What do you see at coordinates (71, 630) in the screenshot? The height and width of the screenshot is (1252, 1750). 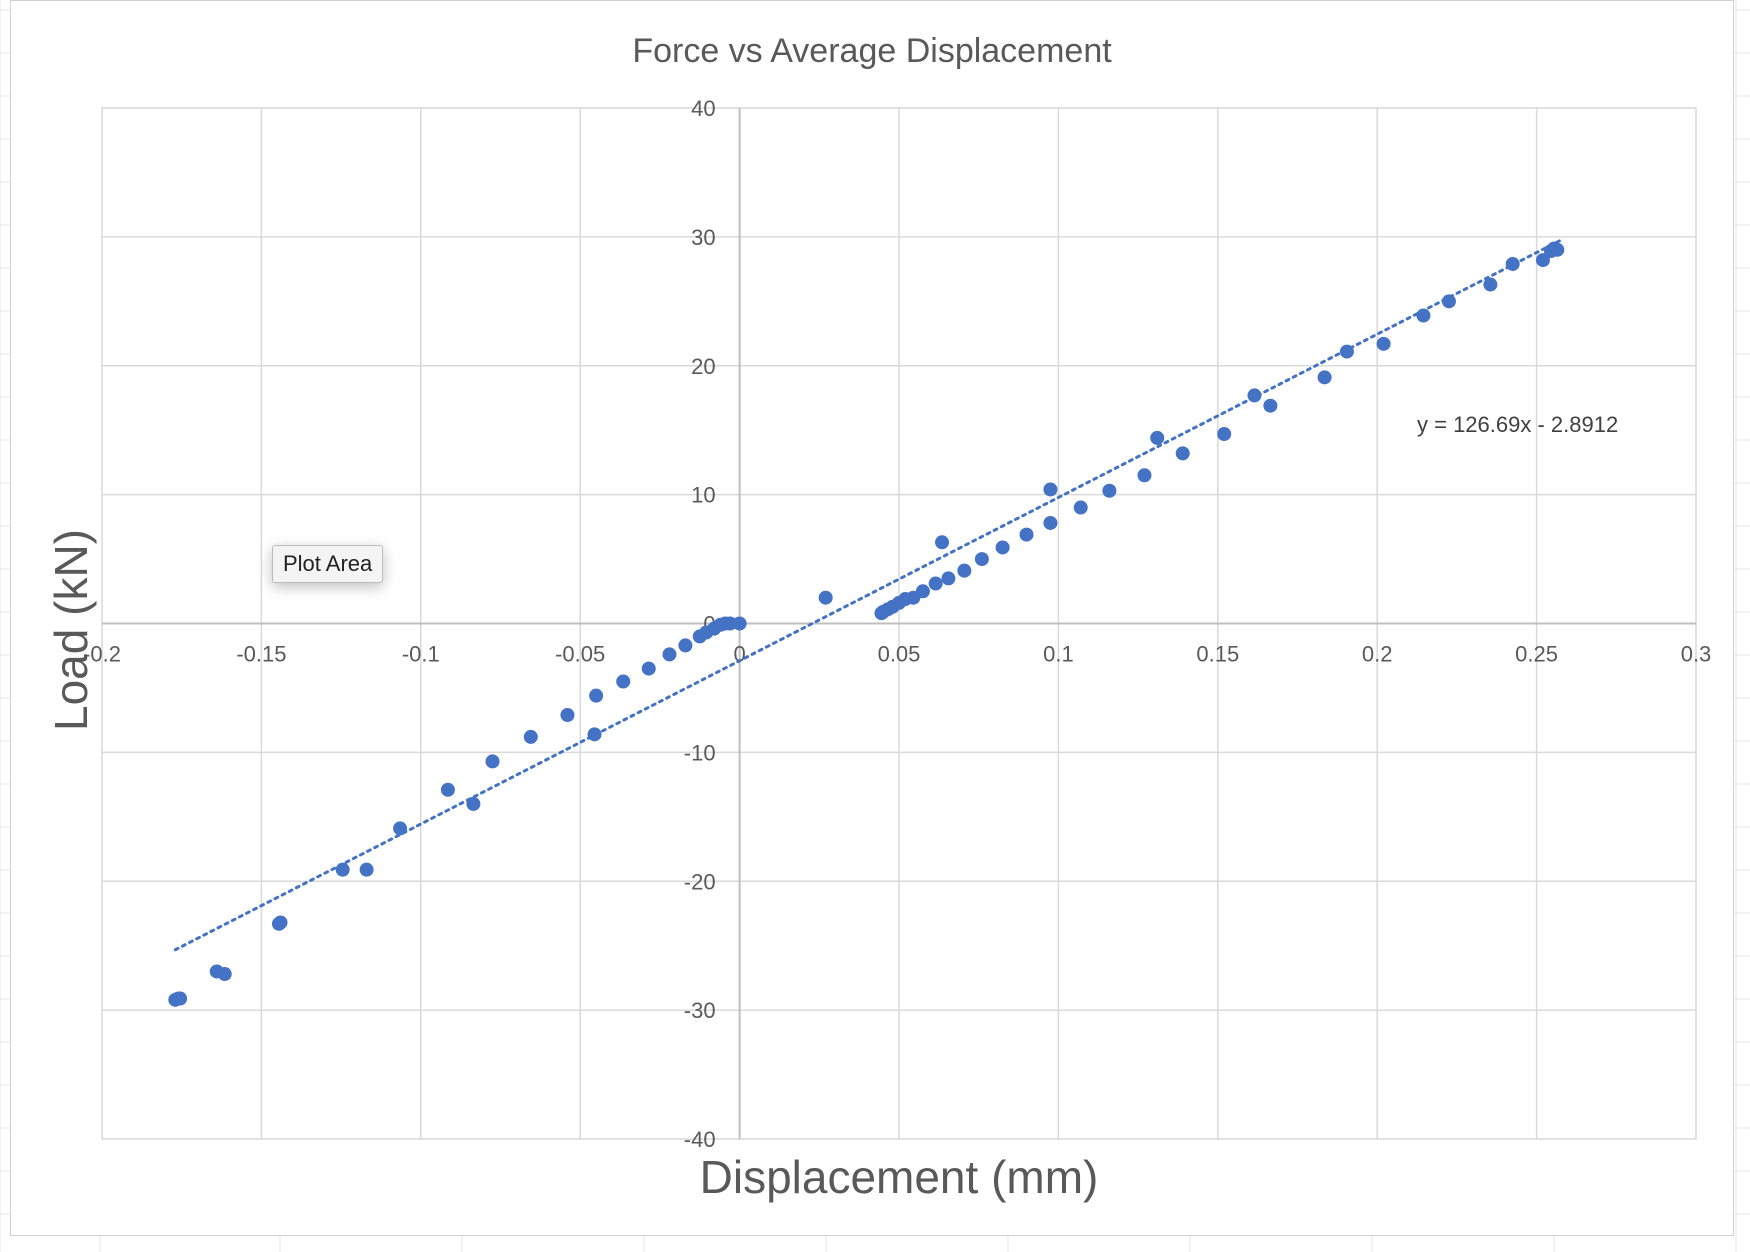 I see `y-axis-title: Load (kN)` at bounding box center [71, 630].